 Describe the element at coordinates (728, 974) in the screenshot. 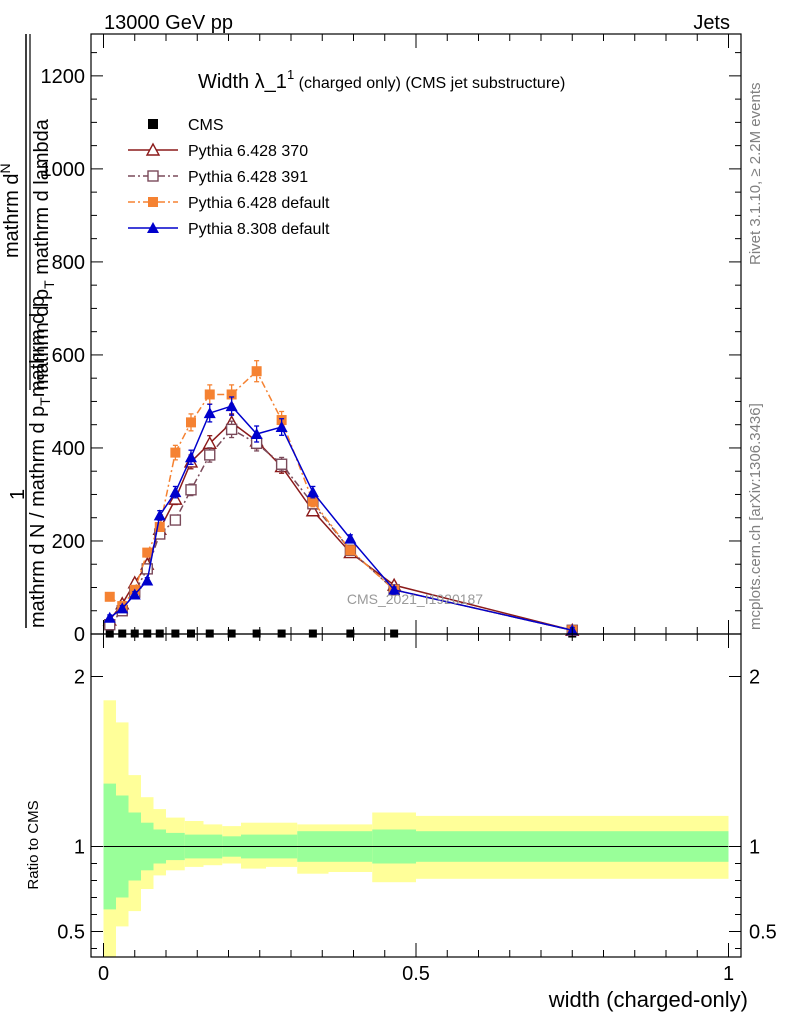

I see `x-tick-label: 1` at that location.